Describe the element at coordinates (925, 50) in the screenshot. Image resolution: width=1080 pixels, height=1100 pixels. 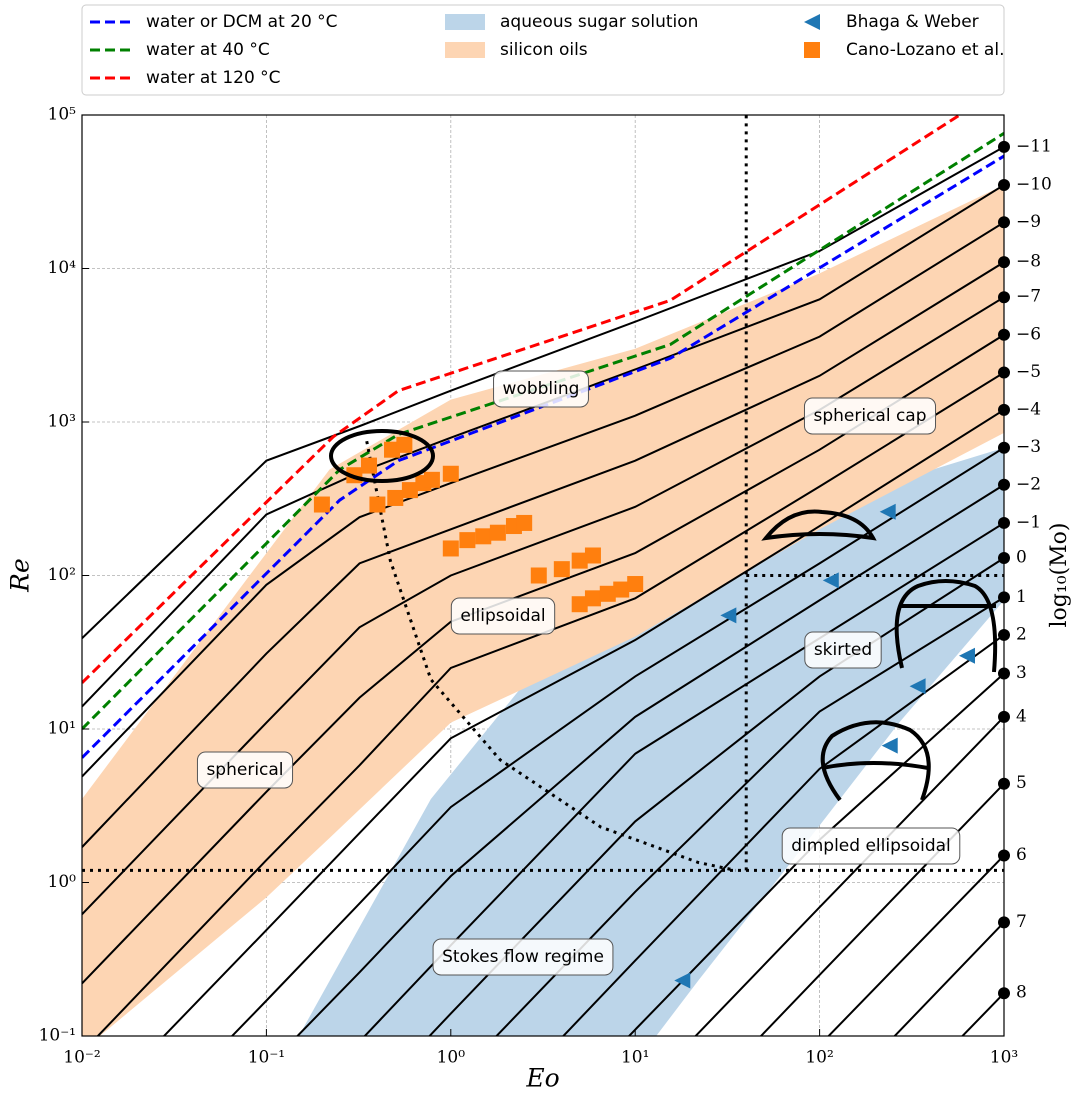
I see `legend-label: Cano-Lozano et al.` at that location.